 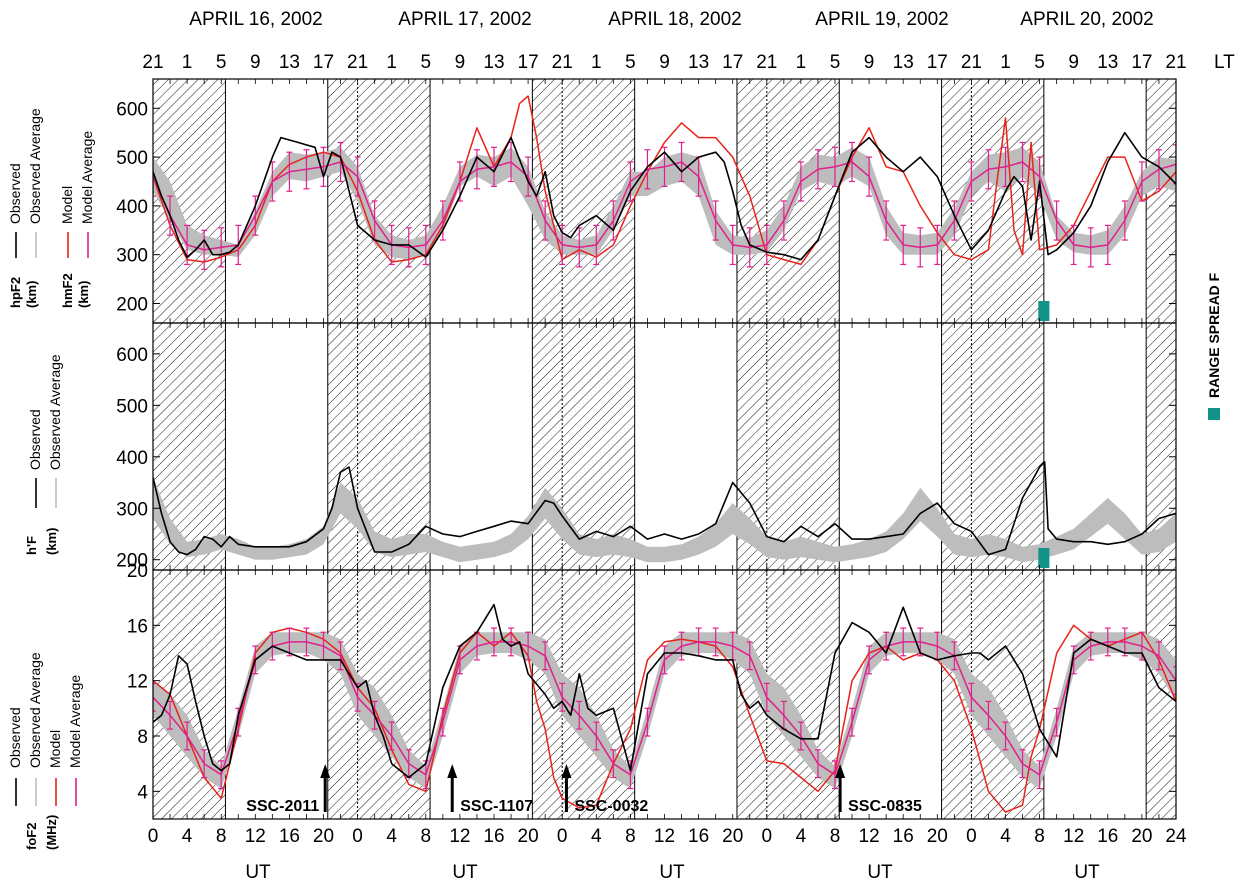 I want to click on ssc-label: SSC-2011, so click(x=282, y=806).